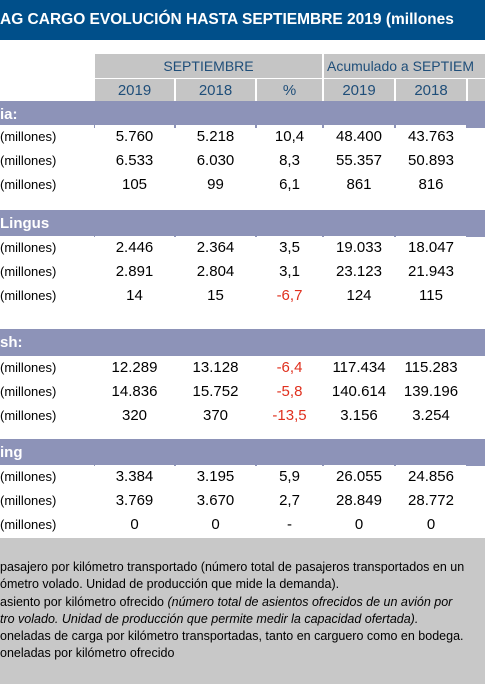 This screenshot has width=485, height=684. I want to click on cell: 13.128, so click(215, 368).